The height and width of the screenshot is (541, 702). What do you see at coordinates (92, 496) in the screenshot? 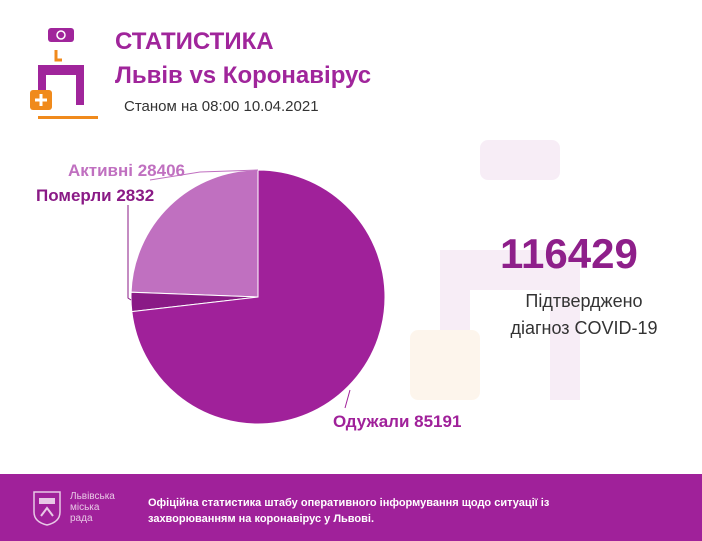
I see `council-line1: Львівська` at bounding box center [92, 496].